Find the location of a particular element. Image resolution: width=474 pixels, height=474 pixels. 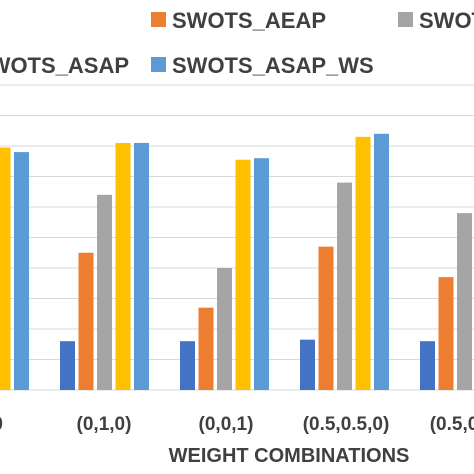

x-tick-label: (0.5,0.5,0) is located at coordinates (346, 424).